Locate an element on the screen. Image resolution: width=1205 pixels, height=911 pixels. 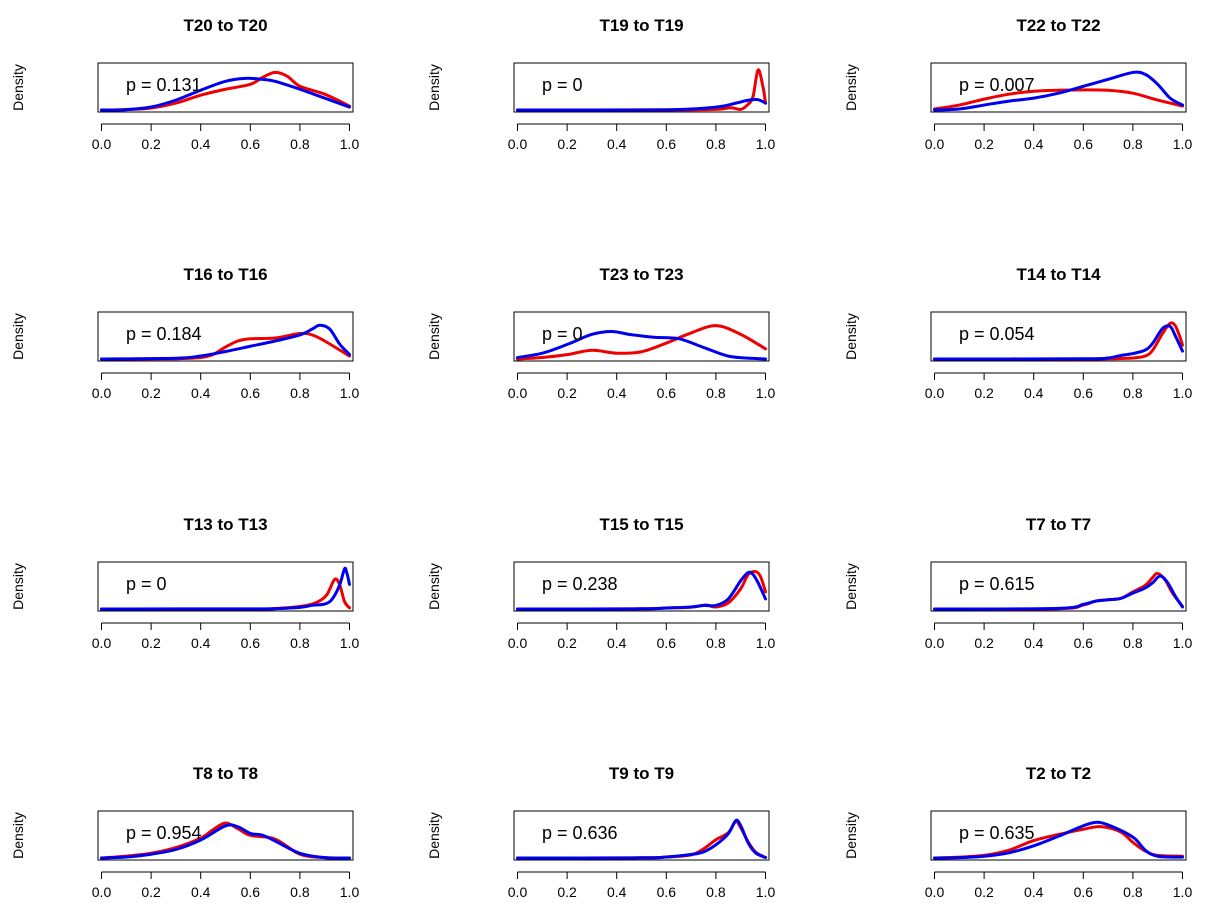
p-value-label: p = 0.184 is located at coordinates (164, 334).